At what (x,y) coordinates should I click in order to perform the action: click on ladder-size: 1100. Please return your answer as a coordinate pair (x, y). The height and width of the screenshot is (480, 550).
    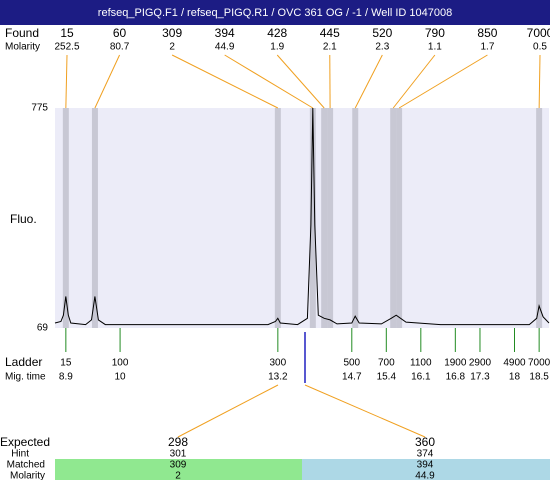
    Looking at the image, I should click on (421, 363).